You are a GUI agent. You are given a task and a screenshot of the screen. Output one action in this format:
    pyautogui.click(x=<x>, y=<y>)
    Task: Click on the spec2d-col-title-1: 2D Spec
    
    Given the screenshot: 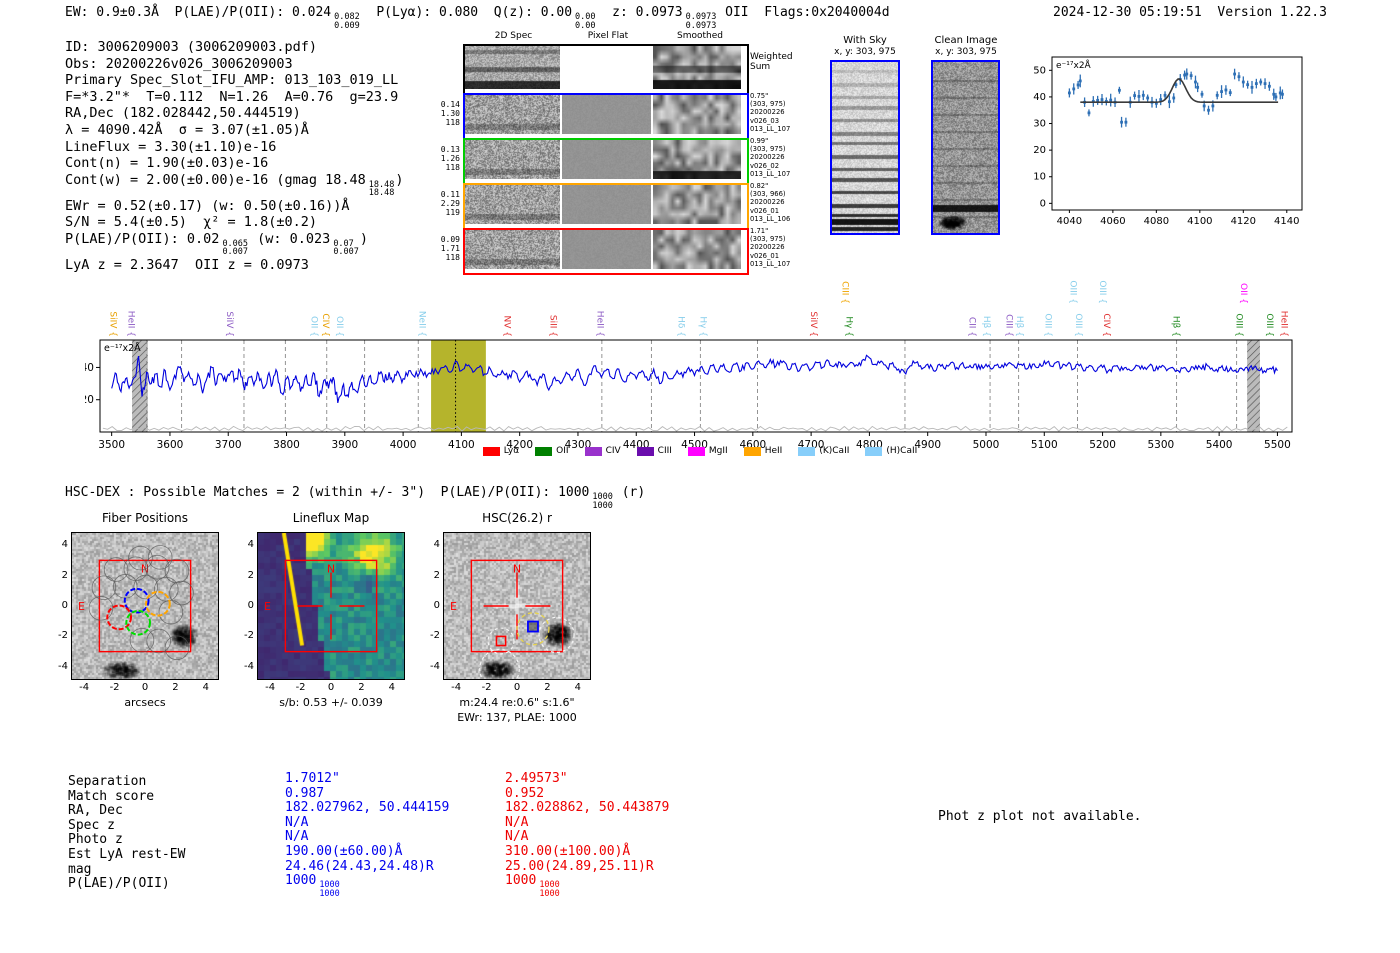 What is the action you would take?
    pyautogui.click(x=513, y=36)
    